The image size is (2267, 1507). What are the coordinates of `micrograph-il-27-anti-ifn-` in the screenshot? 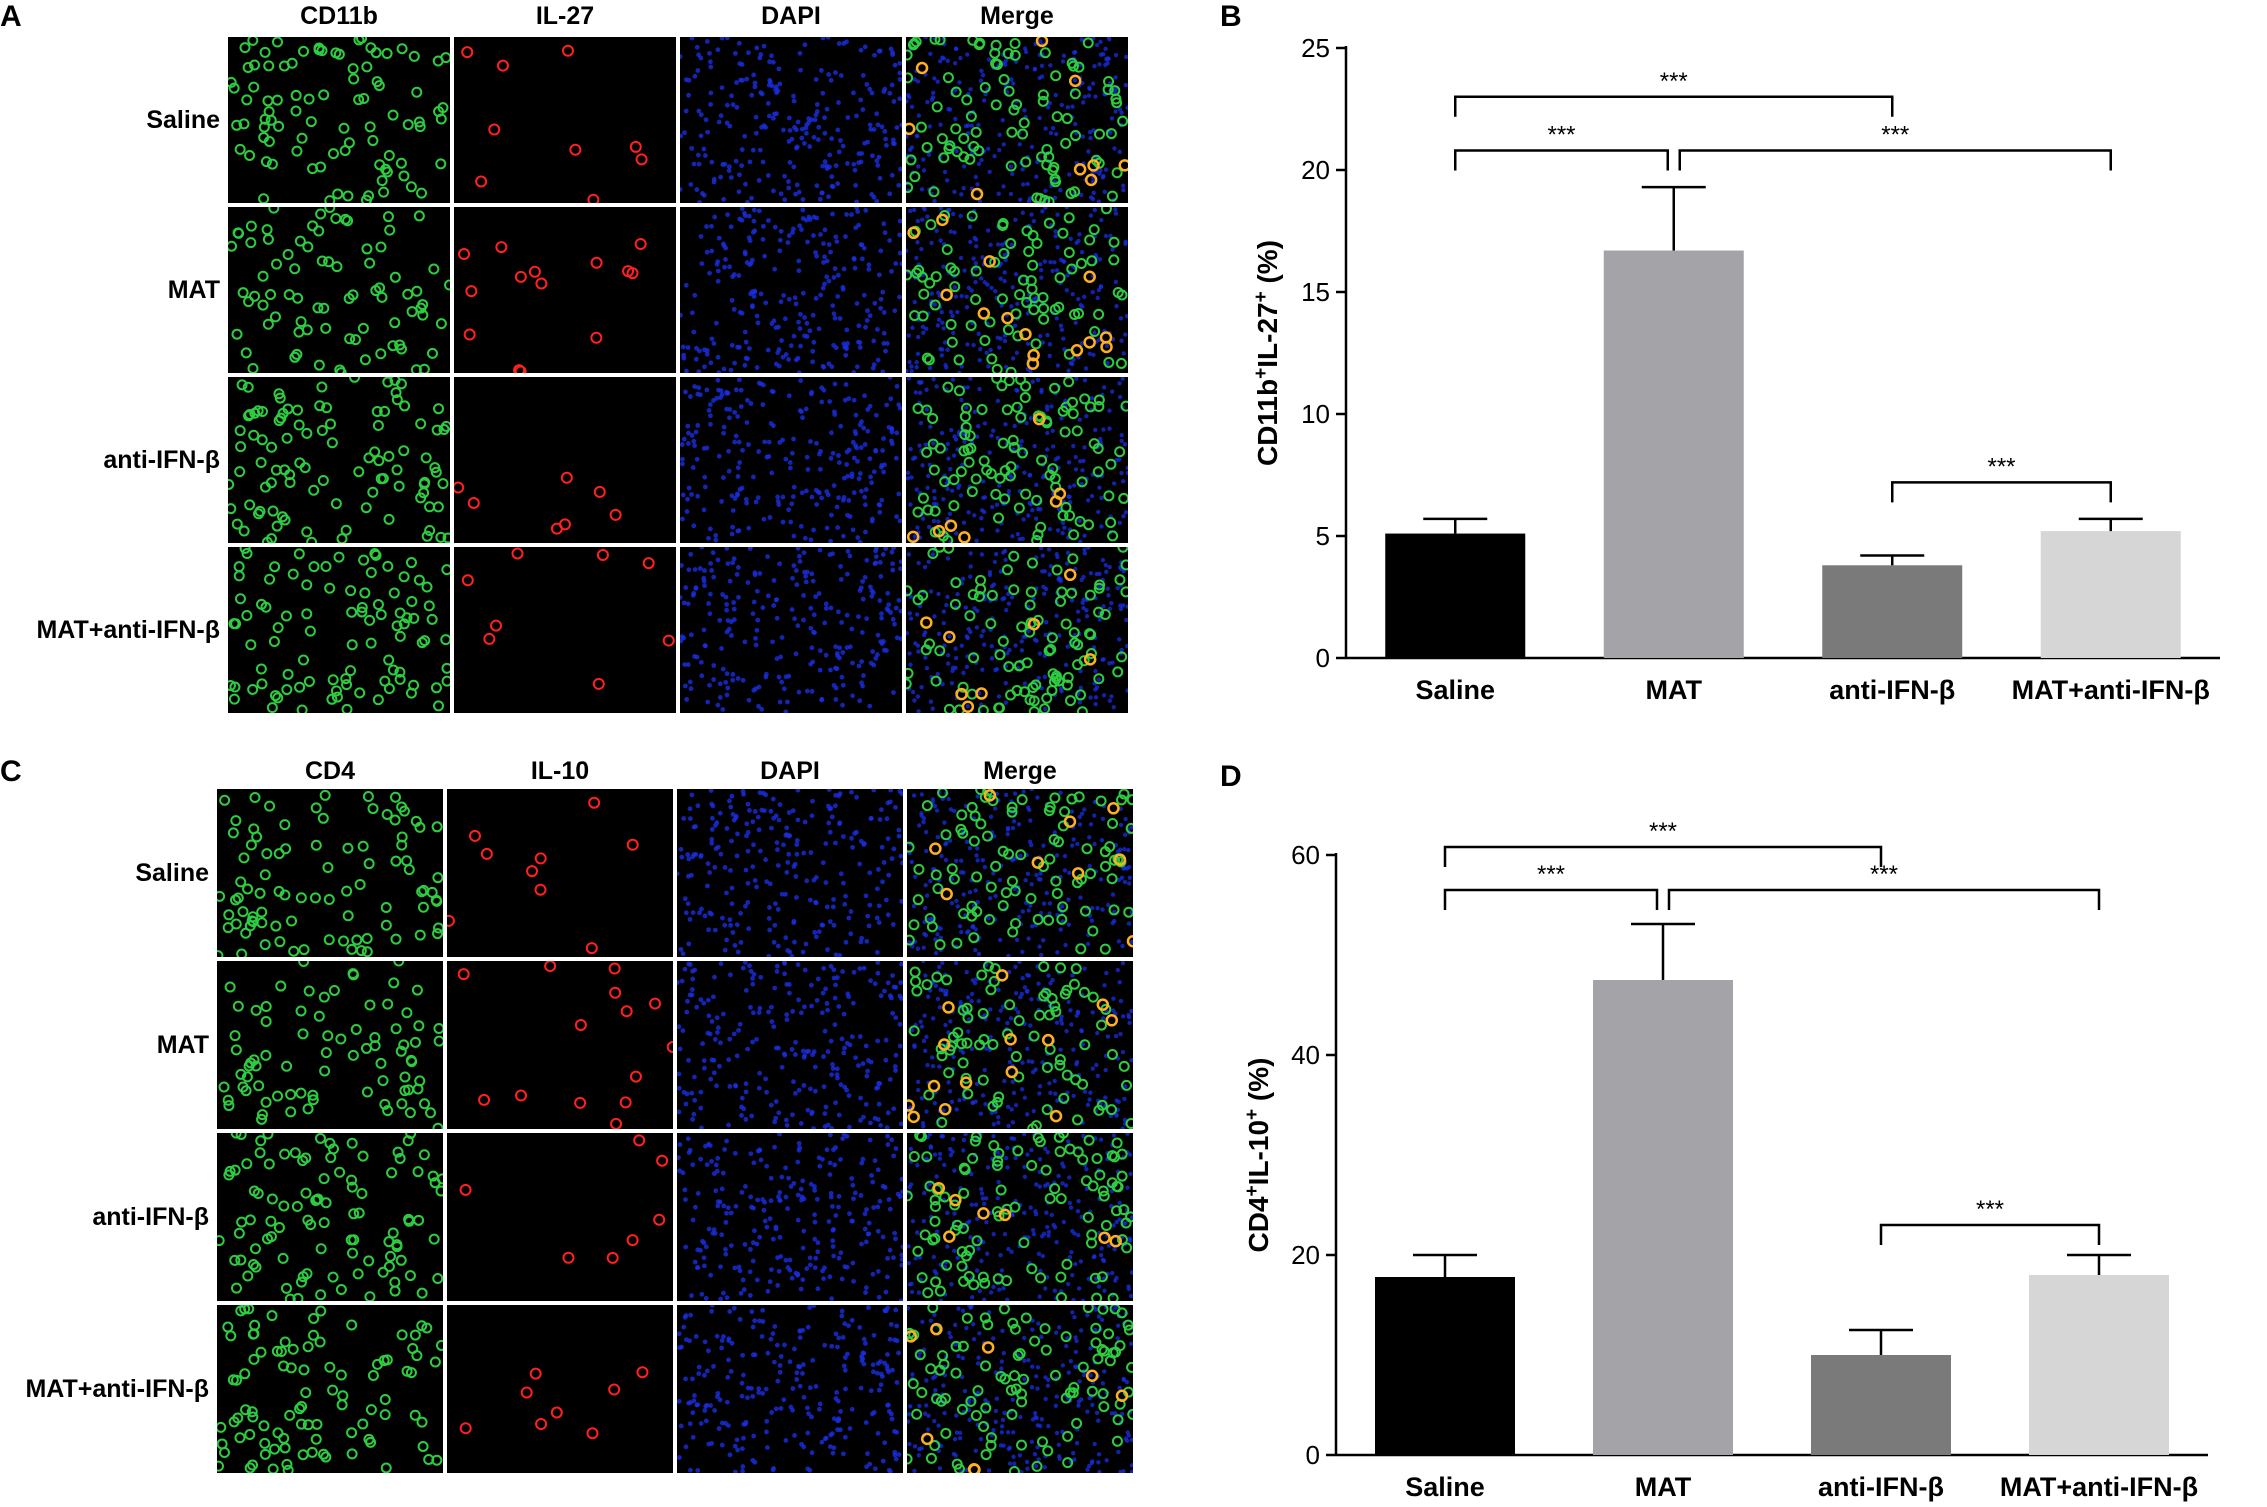 It's located at (565, 460).